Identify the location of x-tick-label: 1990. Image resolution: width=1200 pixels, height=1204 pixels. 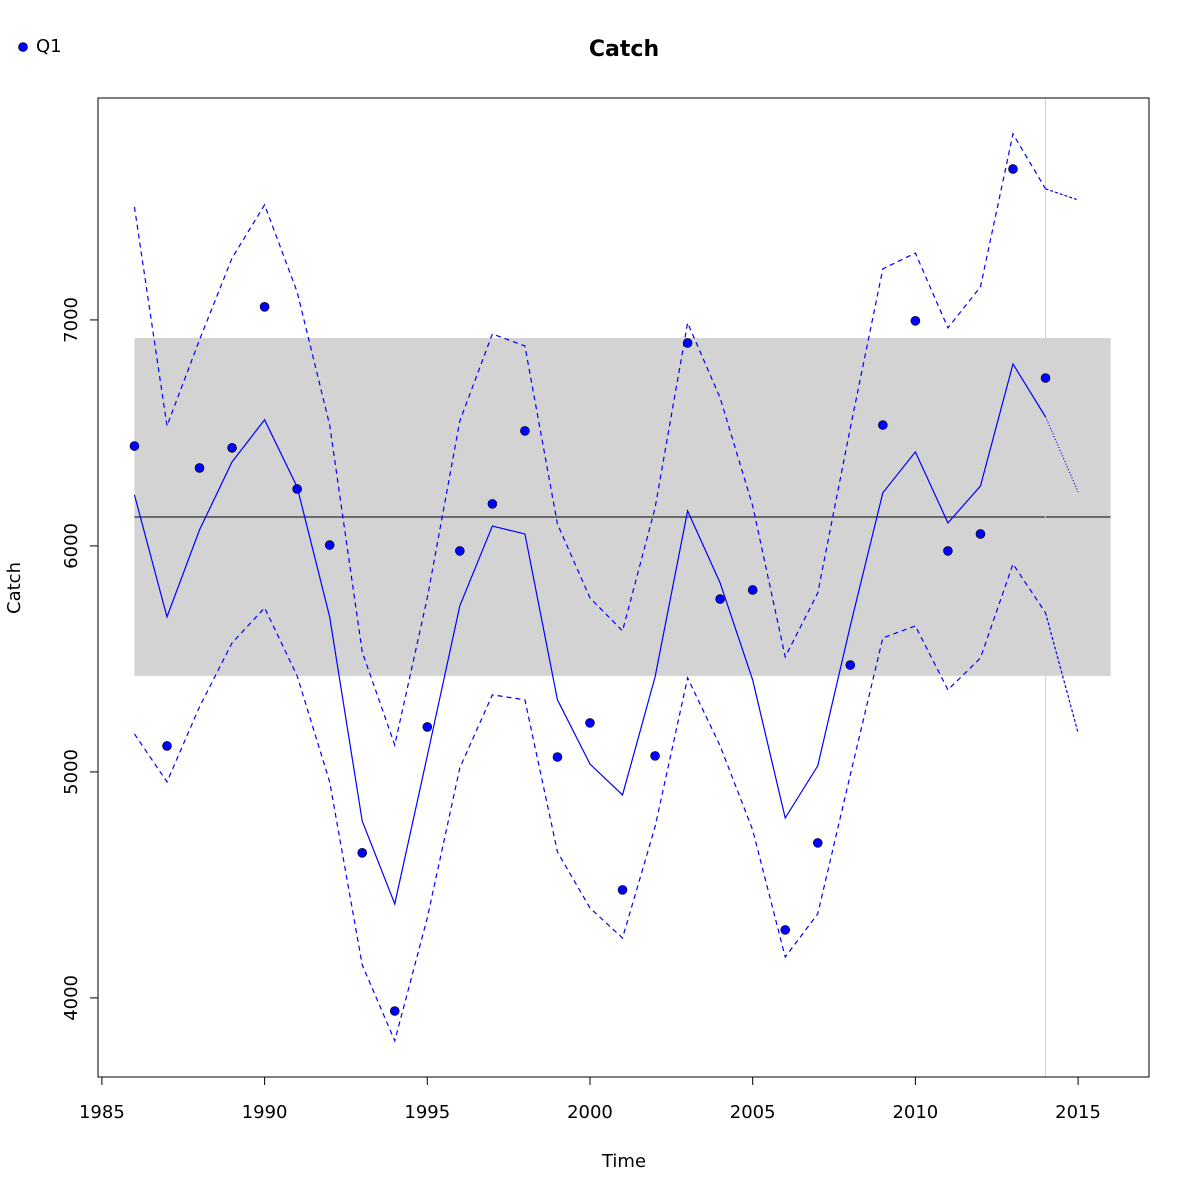
(265, 1112).